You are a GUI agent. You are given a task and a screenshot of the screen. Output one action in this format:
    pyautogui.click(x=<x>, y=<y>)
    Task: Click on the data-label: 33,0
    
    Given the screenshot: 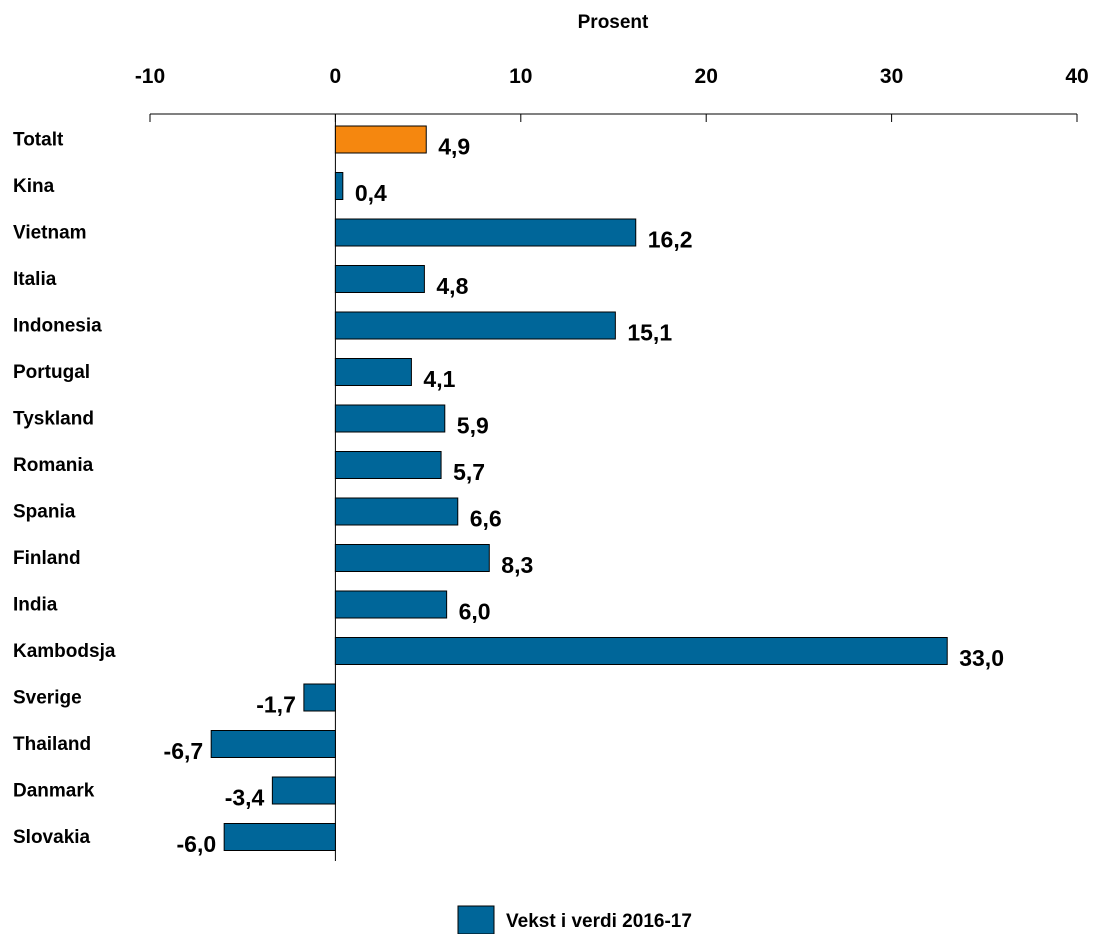 What is the action you would take?
    pyautogui.click(x=981, y=658)
    